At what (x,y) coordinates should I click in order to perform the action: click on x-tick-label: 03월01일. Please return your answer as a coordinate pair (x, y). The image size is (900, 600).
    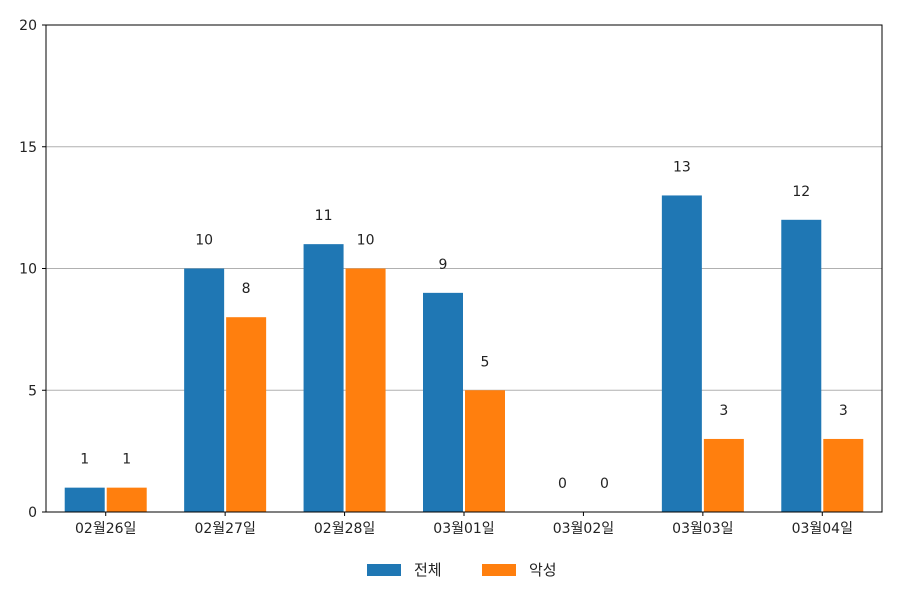
    Looking at the image, I should click on (463, 529).